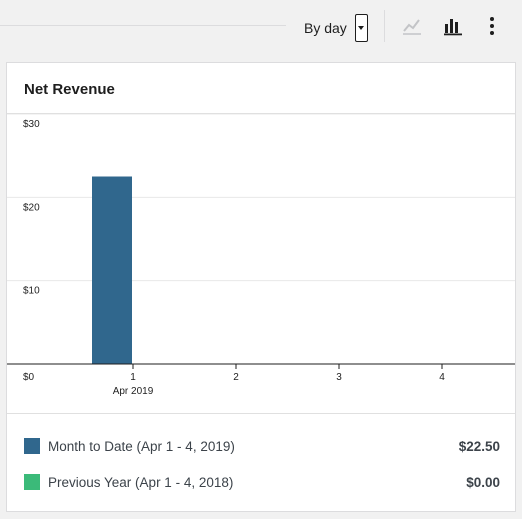 The width and height of the screenshot is (522, 519). What do you see at coordinates (262, 446) in the screenshot?
I see `legend-item-current: Month to Date (Apr 1 - 4, 2019) $22.50` at bounding box center [262, 446].